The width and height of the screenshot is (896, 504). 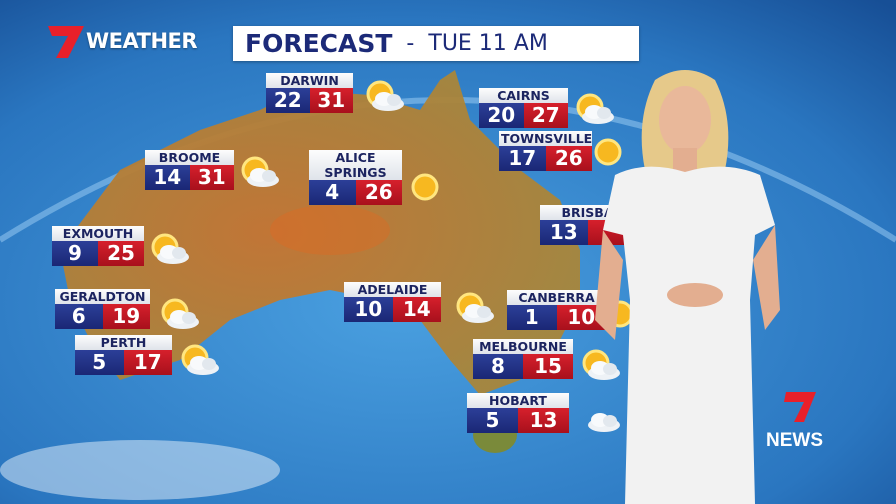 What do you see at coordinates (523, 95) in the screenshot?
I see `city-name: CAIRNS` at bounding box center [523, 95].